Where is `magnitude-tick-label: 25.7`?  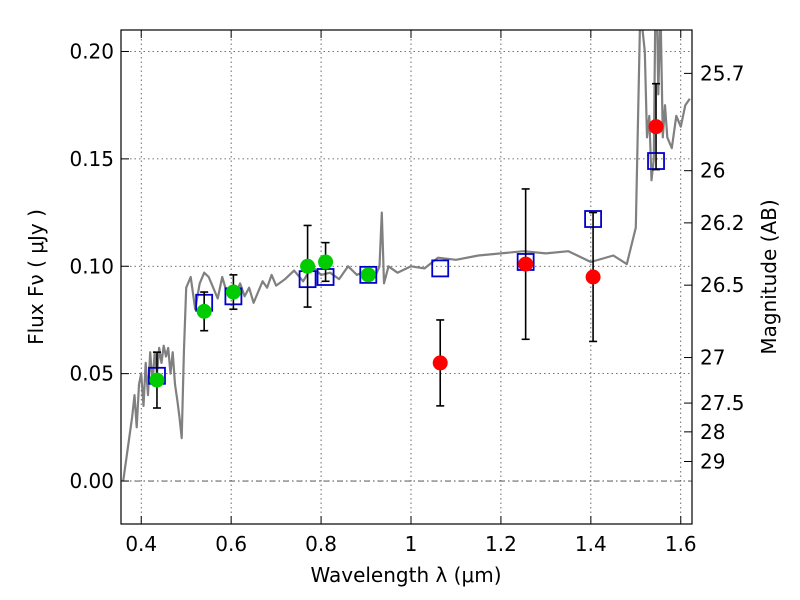 magnitude-tick-label: 25.7 is located at coordinates (722, 73).